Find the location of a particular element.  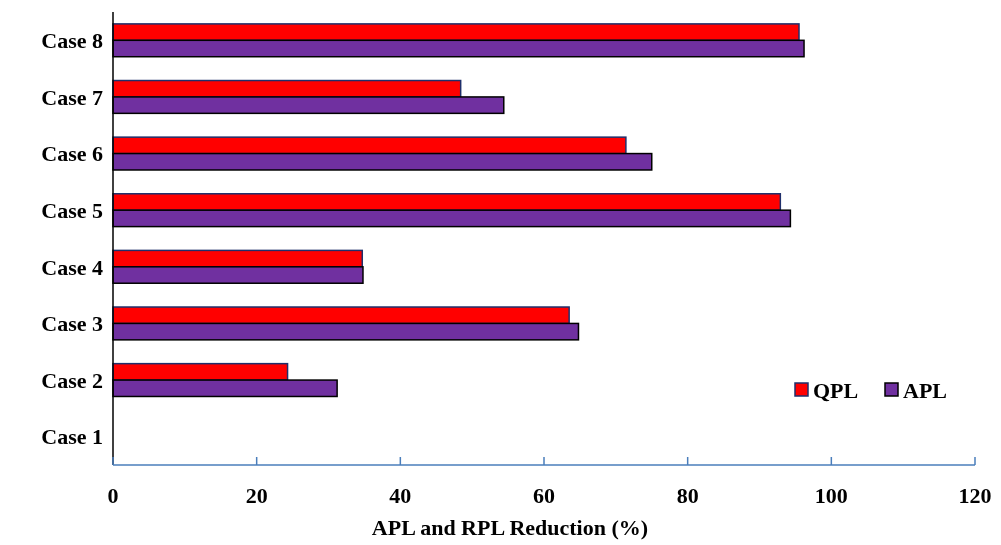

y-tick-label: Case 5 is located at coordinates (72, 210).